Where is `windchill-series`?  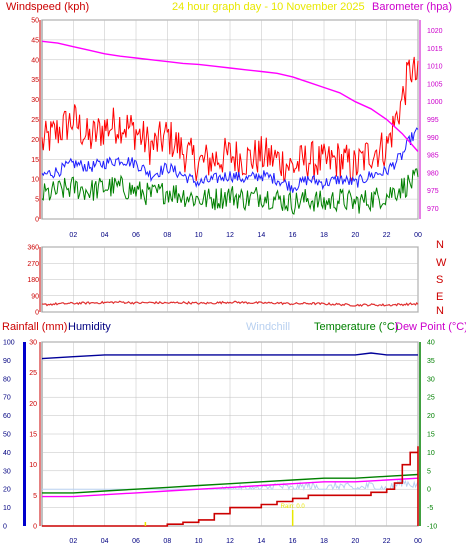
windchill-series is located at coordinates (230, 485).